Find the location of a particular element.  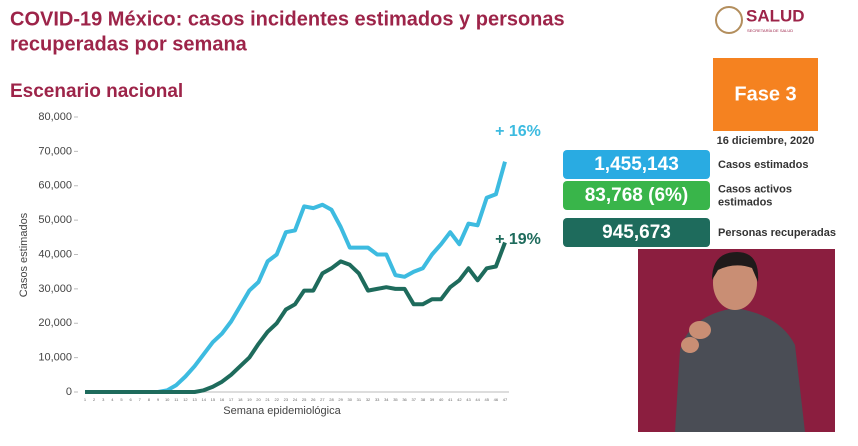

phase-label: Fase 3 is located at coordinates (765, 94).